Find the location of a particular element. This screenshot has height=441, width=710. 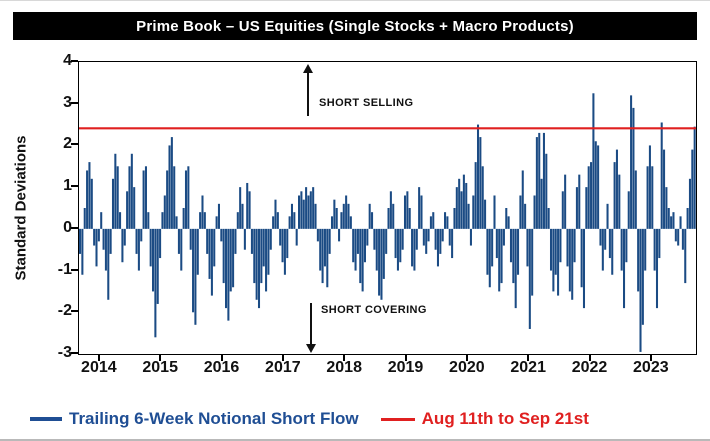

x-tick-label: 2018 is located at coordinates (344, 367).